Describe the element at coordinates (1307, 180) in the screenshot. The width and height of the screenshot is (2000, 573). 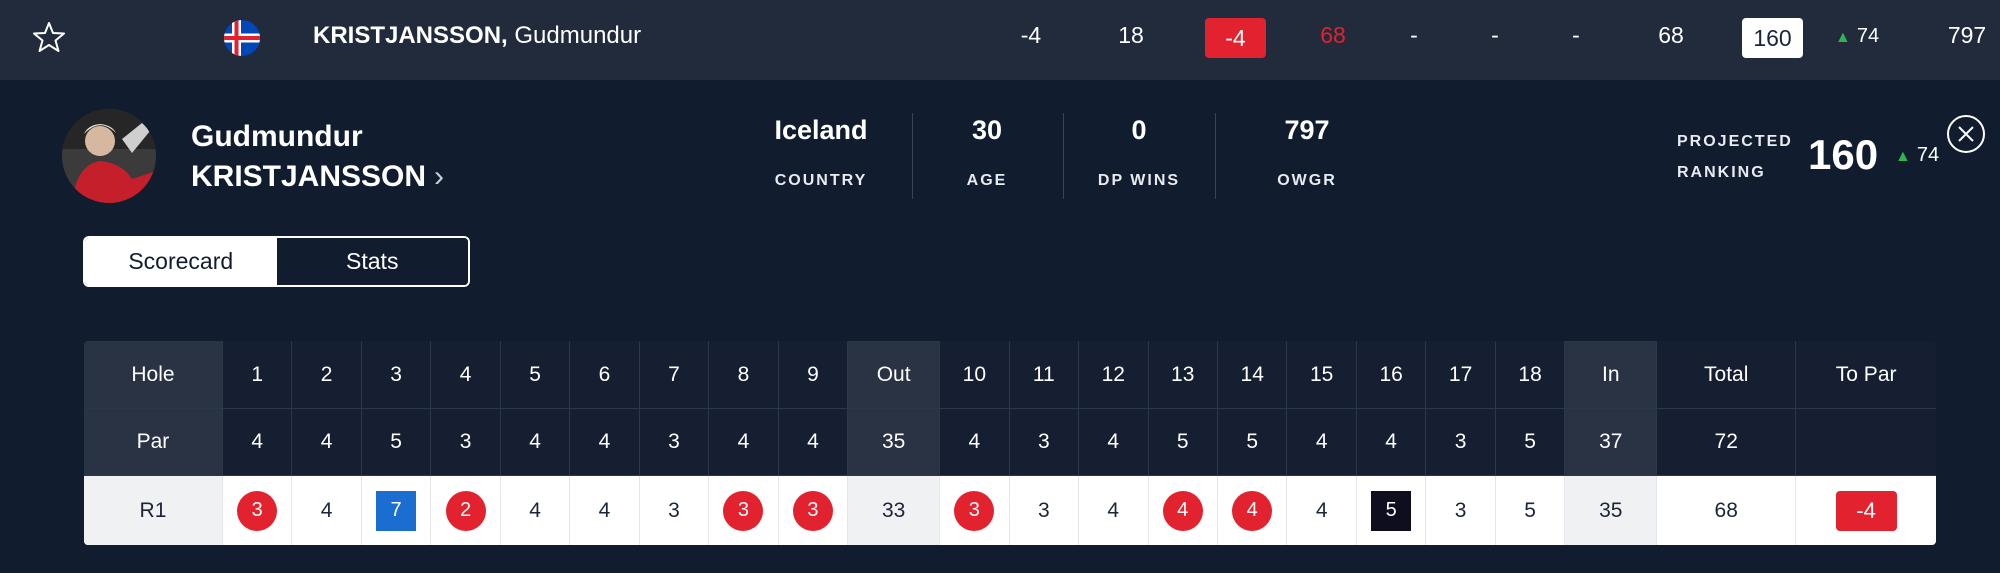
I see `stat-owgr-label: OWGR` at that location.